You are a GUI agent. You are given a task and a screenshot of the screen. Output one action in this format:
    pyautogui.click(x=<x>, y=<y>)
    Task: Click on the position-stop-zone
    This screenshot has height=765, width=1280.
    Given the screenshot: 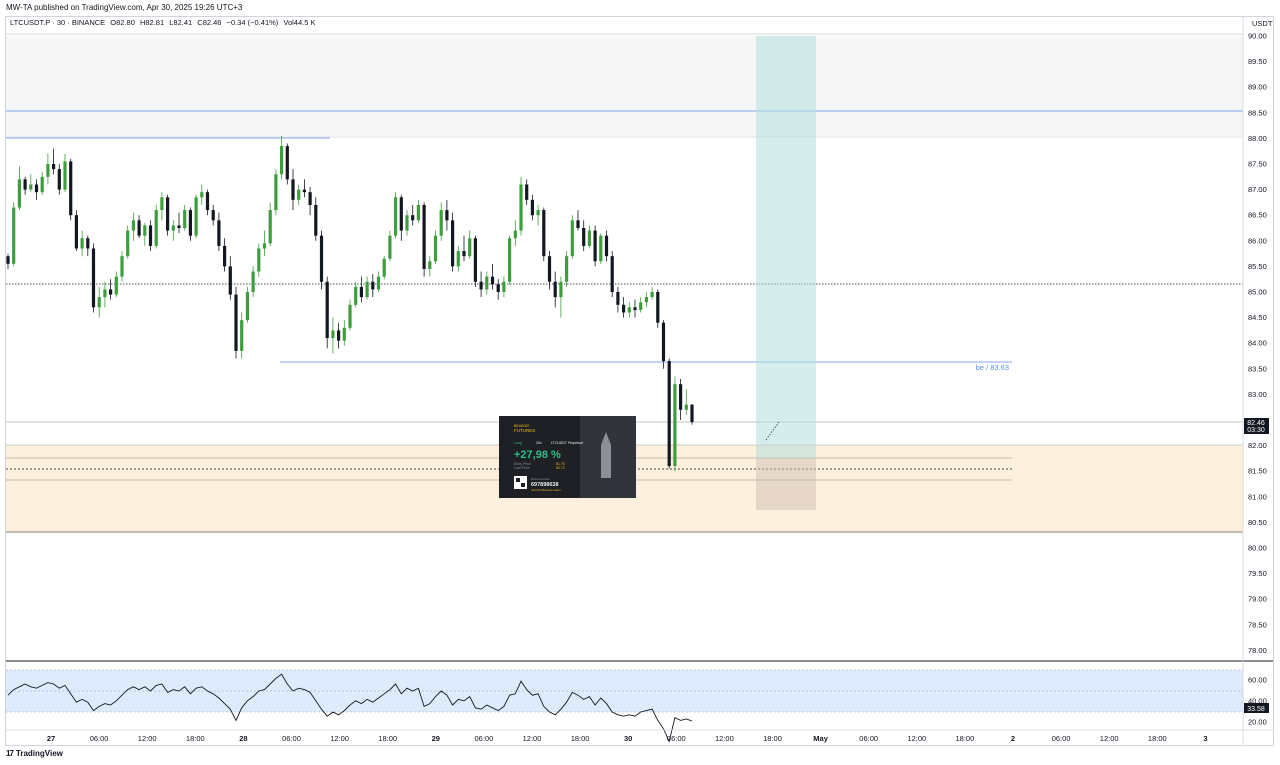 What is the action you would take?
    pyautogui.click(x=786, y=484)
    